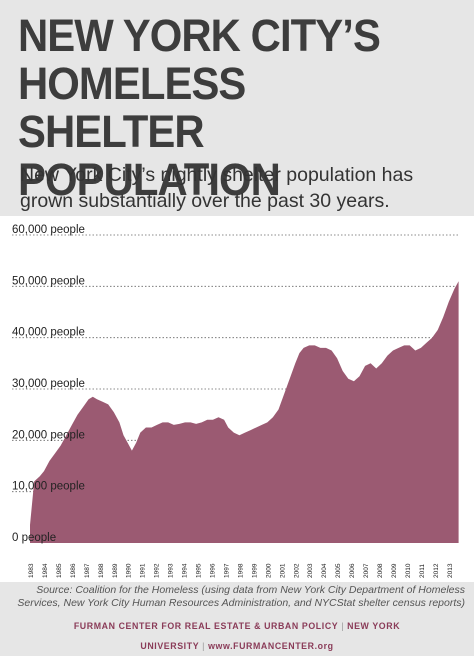 This screenshot has width=474, height=656. Describe the element at coordinates (157, 570) in the screenshot. I see `x-tick-label: 1992` at that location.